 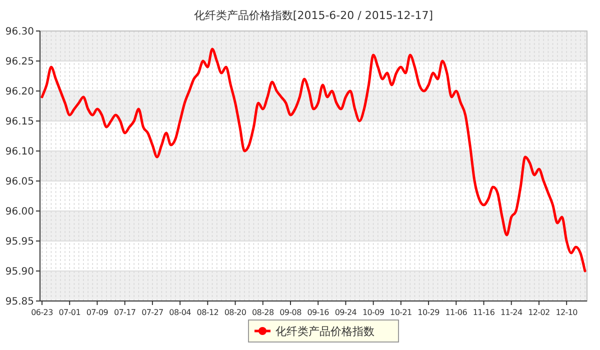 I want to click on xtick: 06-23, so click(x=42, y=312).